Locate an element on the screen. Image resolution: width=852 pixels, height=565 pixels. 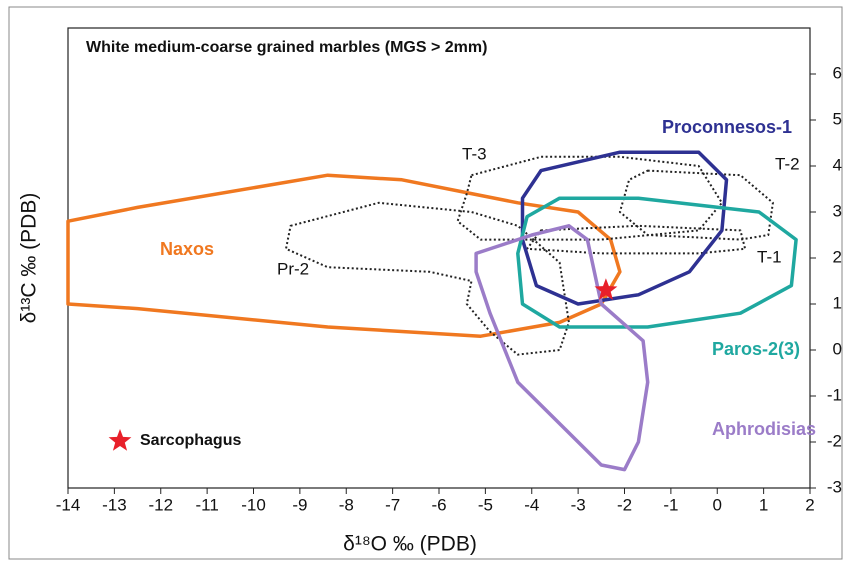
data-point is located at coordinates (606, 289).